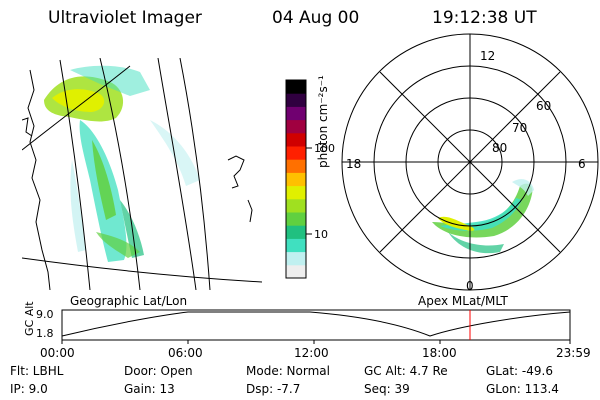 Image resolution: width=600 pixels, height=400 pixels. I want to click on altitude-plot, so click(316, 326).